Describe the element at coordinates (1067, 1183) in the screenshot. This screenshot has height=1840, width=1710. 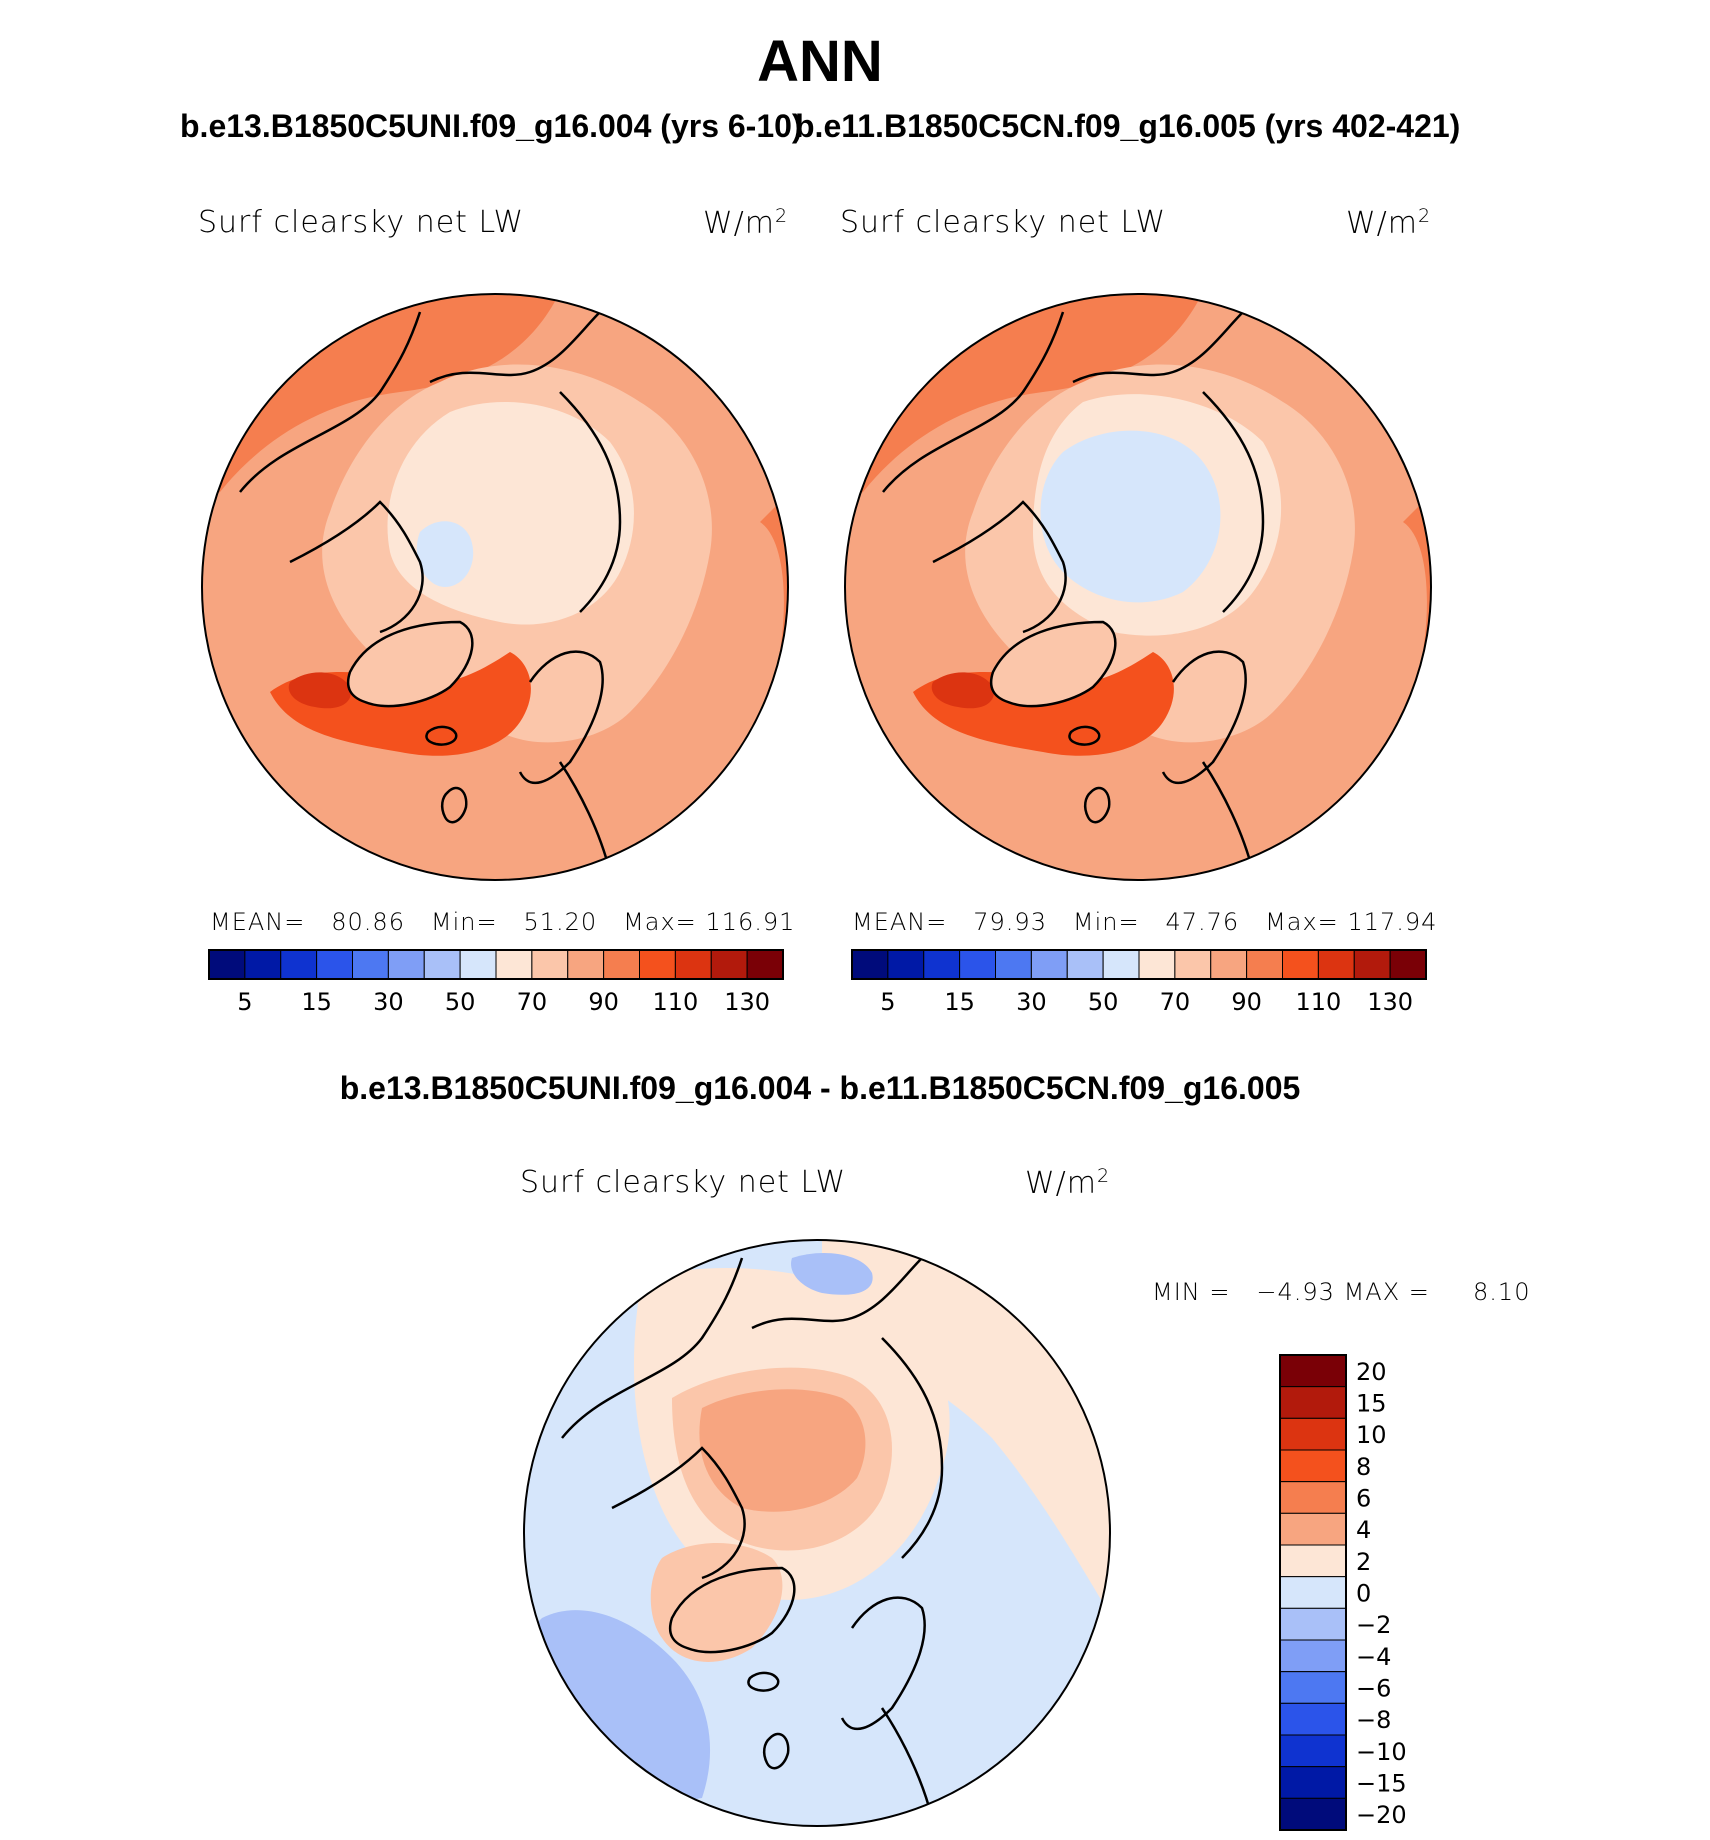
I see `units-label-diff: W/m2` at that location.